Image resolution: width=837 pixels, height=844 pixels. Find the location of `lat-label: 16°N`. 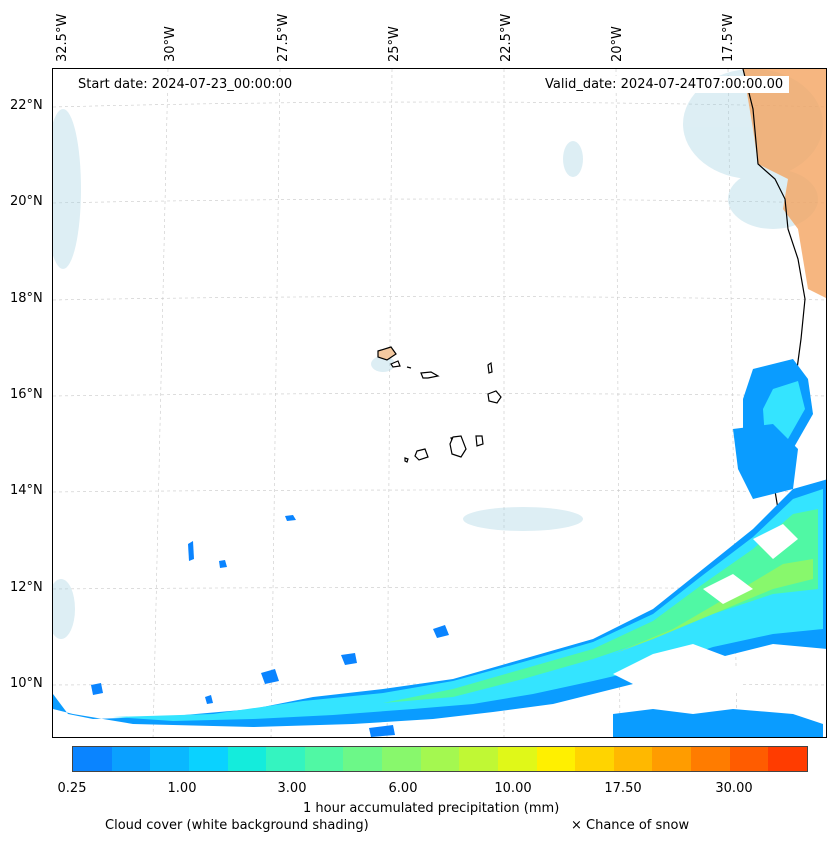

lat-label: 16°N is located at coordinates (26, 394).